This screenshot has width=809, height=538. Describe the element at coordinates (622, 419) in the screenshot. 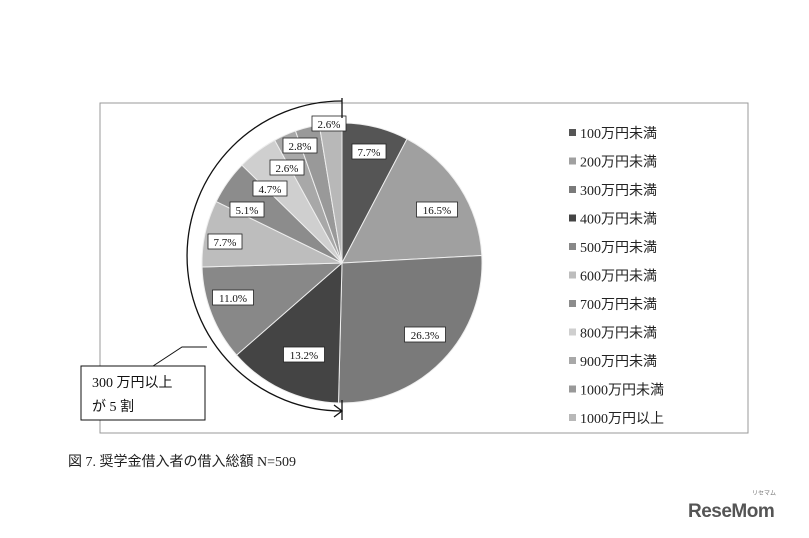

I see `legend-label: 1000万円以上` at that location.